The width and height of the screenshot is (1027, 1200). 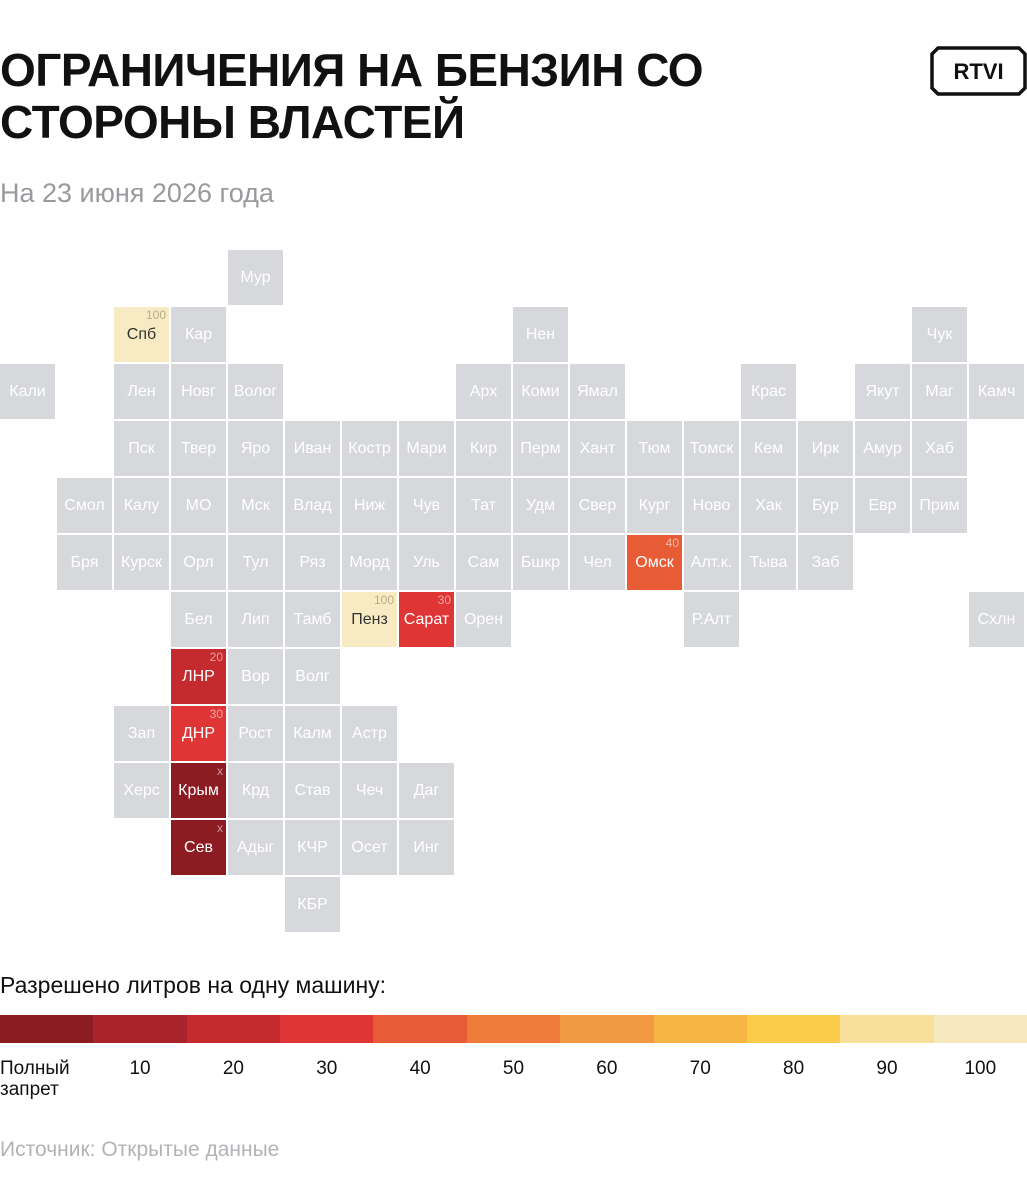 I want to click on region-label: Мур, so click(x=255, y=277).